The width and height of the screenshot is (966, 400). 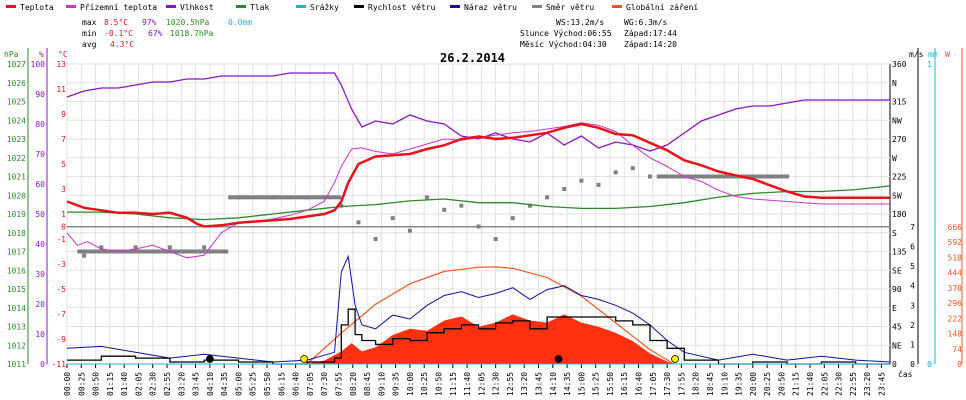 What do you see at coordinates (338, 384) in the screenshot?
I see `tick-time: 07:55` at bounding box center [338, 384].